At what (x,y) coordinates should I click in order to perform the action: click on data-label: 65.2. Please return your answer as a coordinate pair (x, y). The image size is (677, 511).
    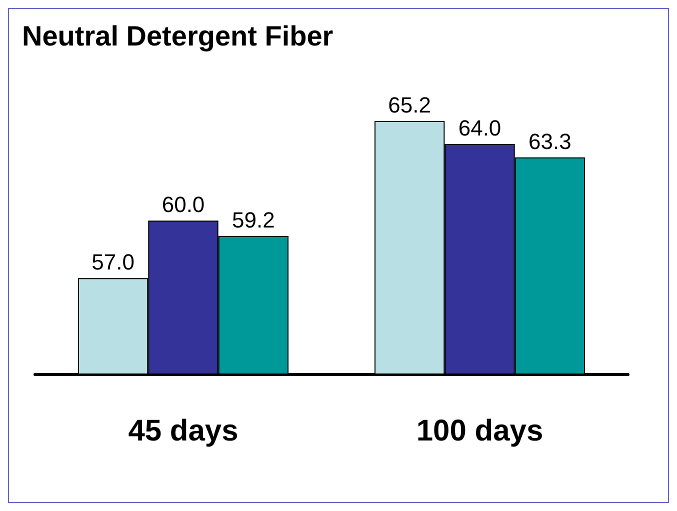
    Looking at the image, I should click on (409, 105).